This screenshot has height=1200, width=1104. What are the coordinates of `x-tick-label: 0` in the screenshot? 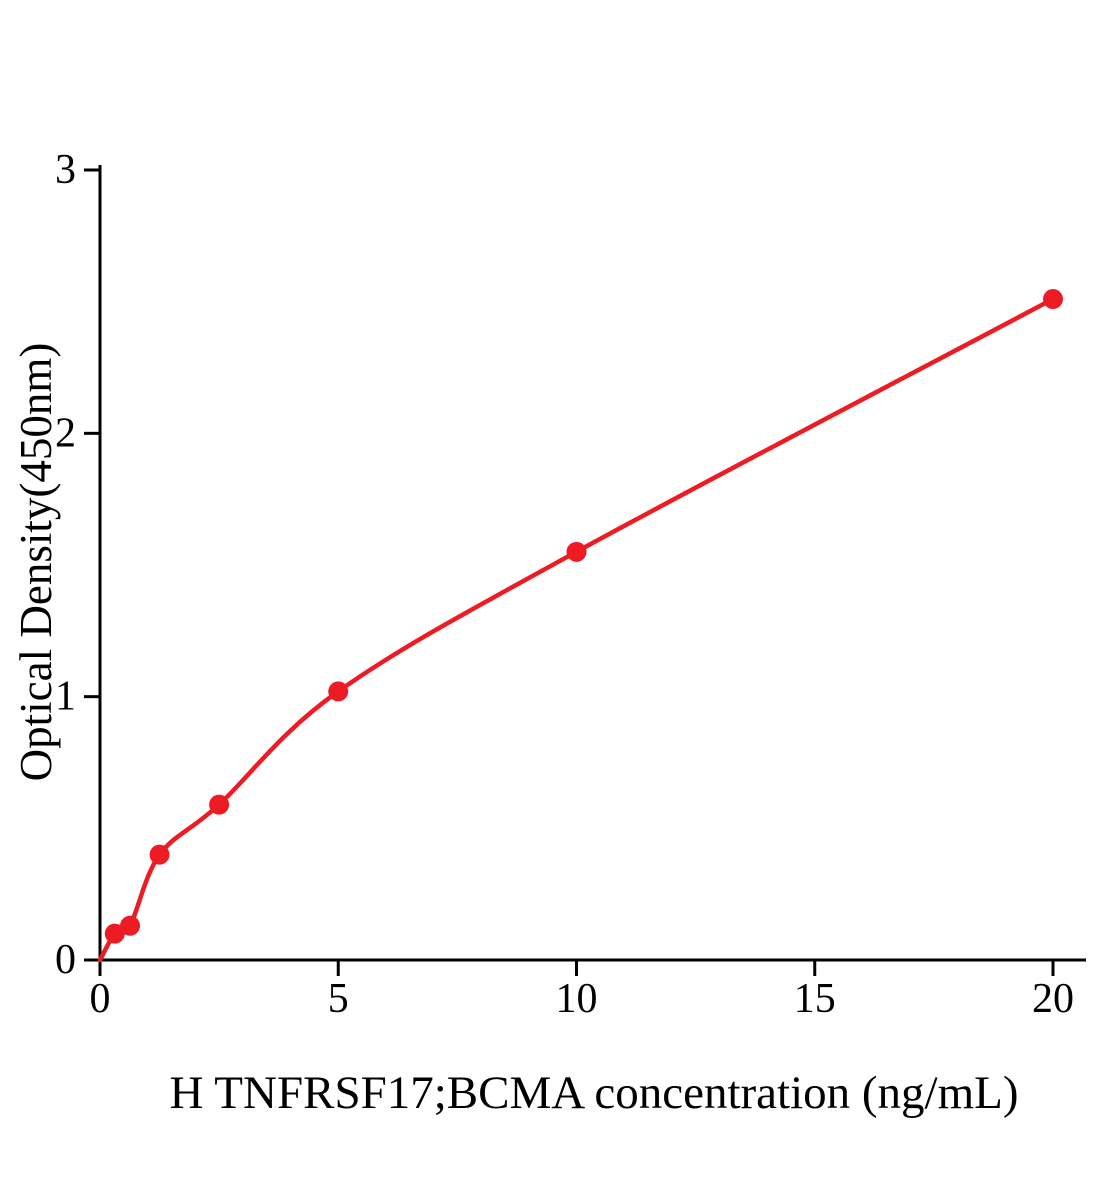 It's located at (100, 999).